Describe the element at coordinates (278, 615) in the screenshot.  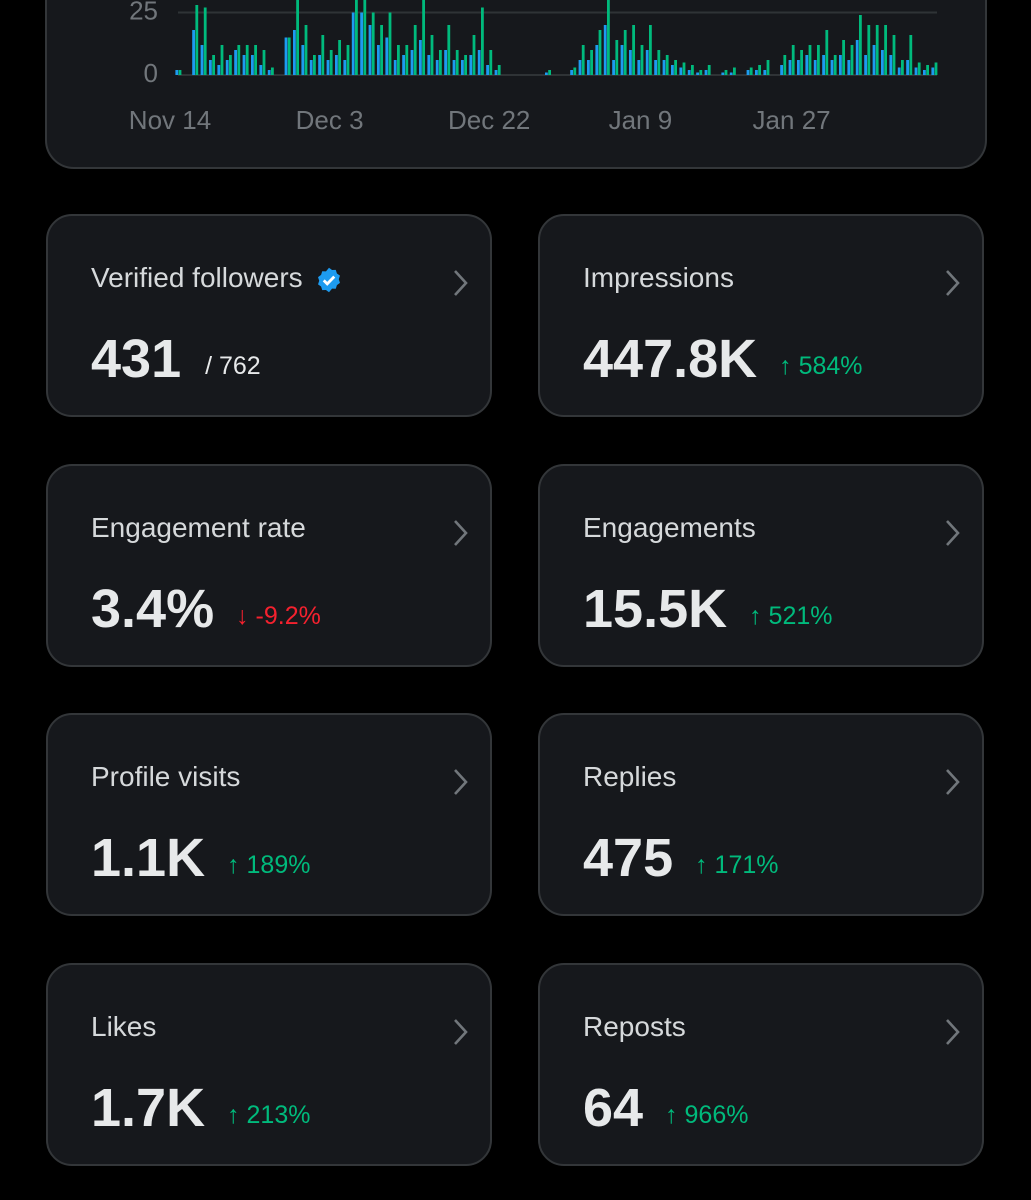
I see `card-change: ↓ -9.2%` at that location.